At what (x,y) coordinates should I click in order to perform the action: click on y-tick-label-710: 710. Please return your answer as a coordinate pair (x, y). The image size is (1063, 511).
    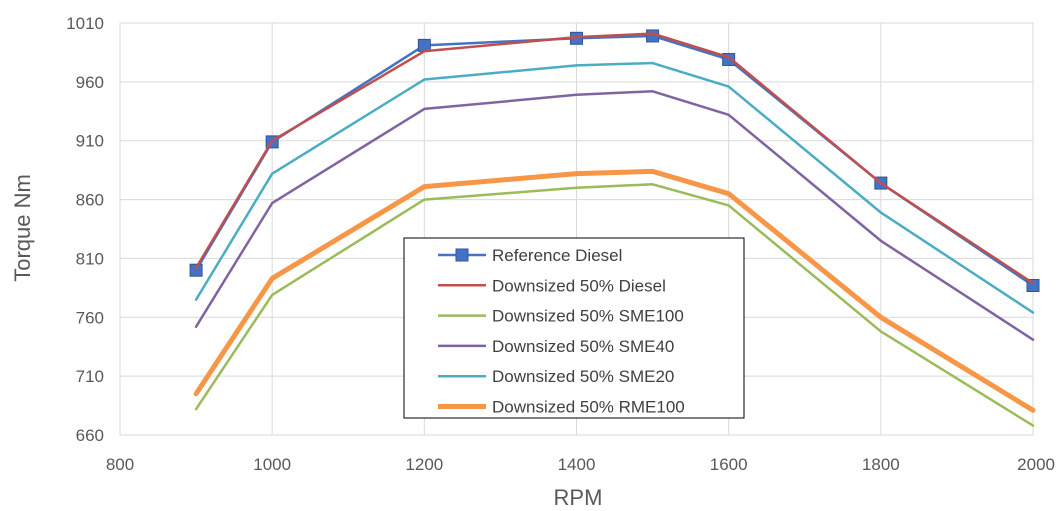
    Looking at the image, I should click on (90, 376).